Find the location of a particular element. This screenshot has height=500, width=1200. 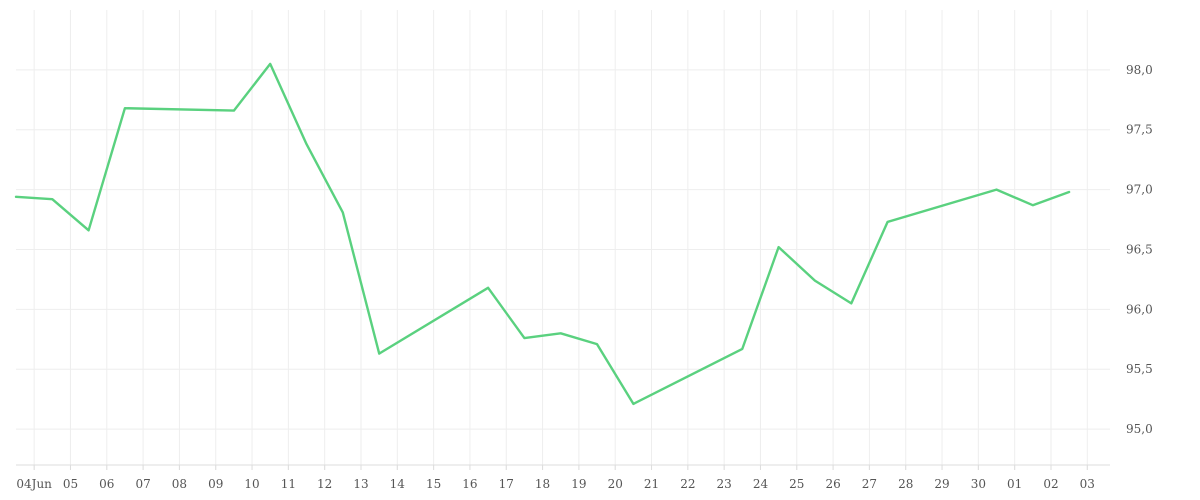

y-tick-label: 96,0 is located at coordinates (1139, 309).